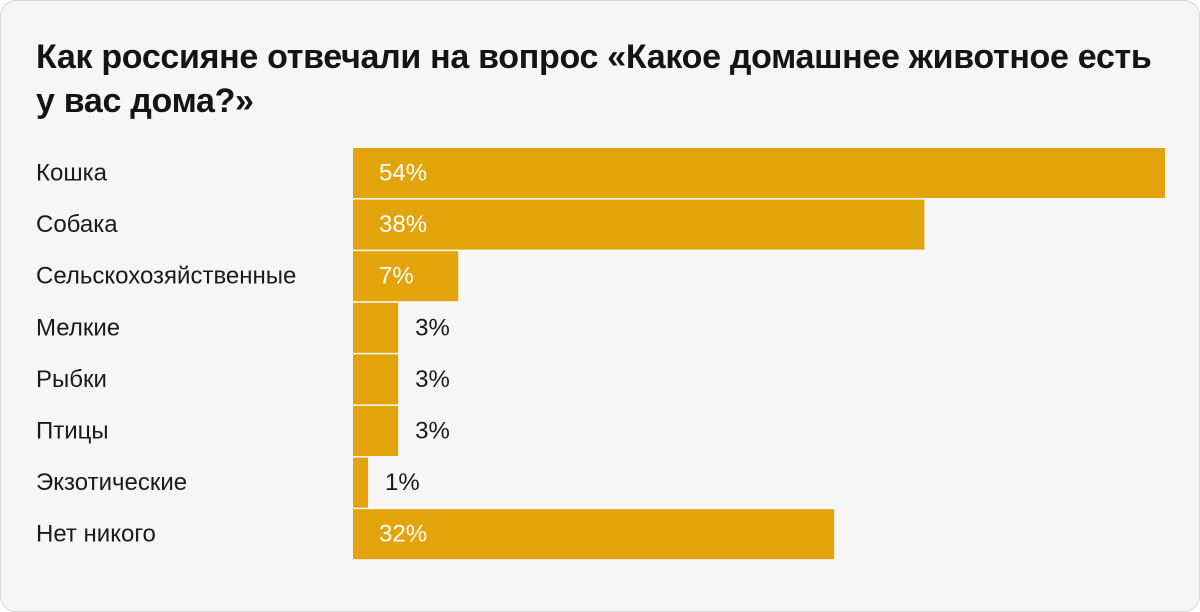  I want to click on category-label: Кошка, so click(72, 173).